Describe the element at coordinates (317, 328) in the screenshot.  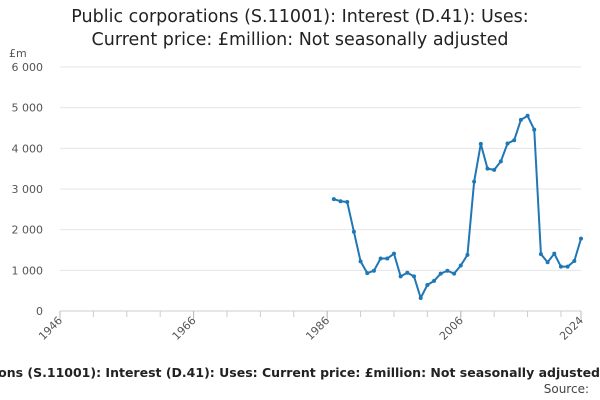
I see `x-tick-label: 1986` at that location.